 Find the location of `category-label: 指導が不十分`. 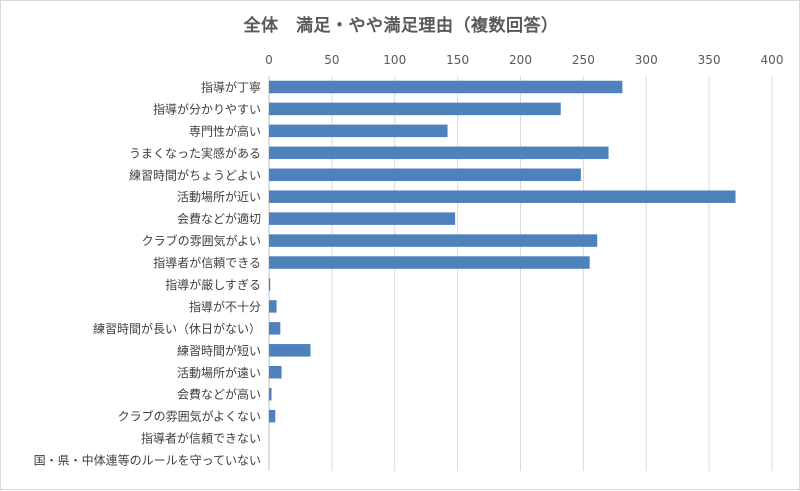

category-label: 指導が不十分 is located at coordinates (225, 306).